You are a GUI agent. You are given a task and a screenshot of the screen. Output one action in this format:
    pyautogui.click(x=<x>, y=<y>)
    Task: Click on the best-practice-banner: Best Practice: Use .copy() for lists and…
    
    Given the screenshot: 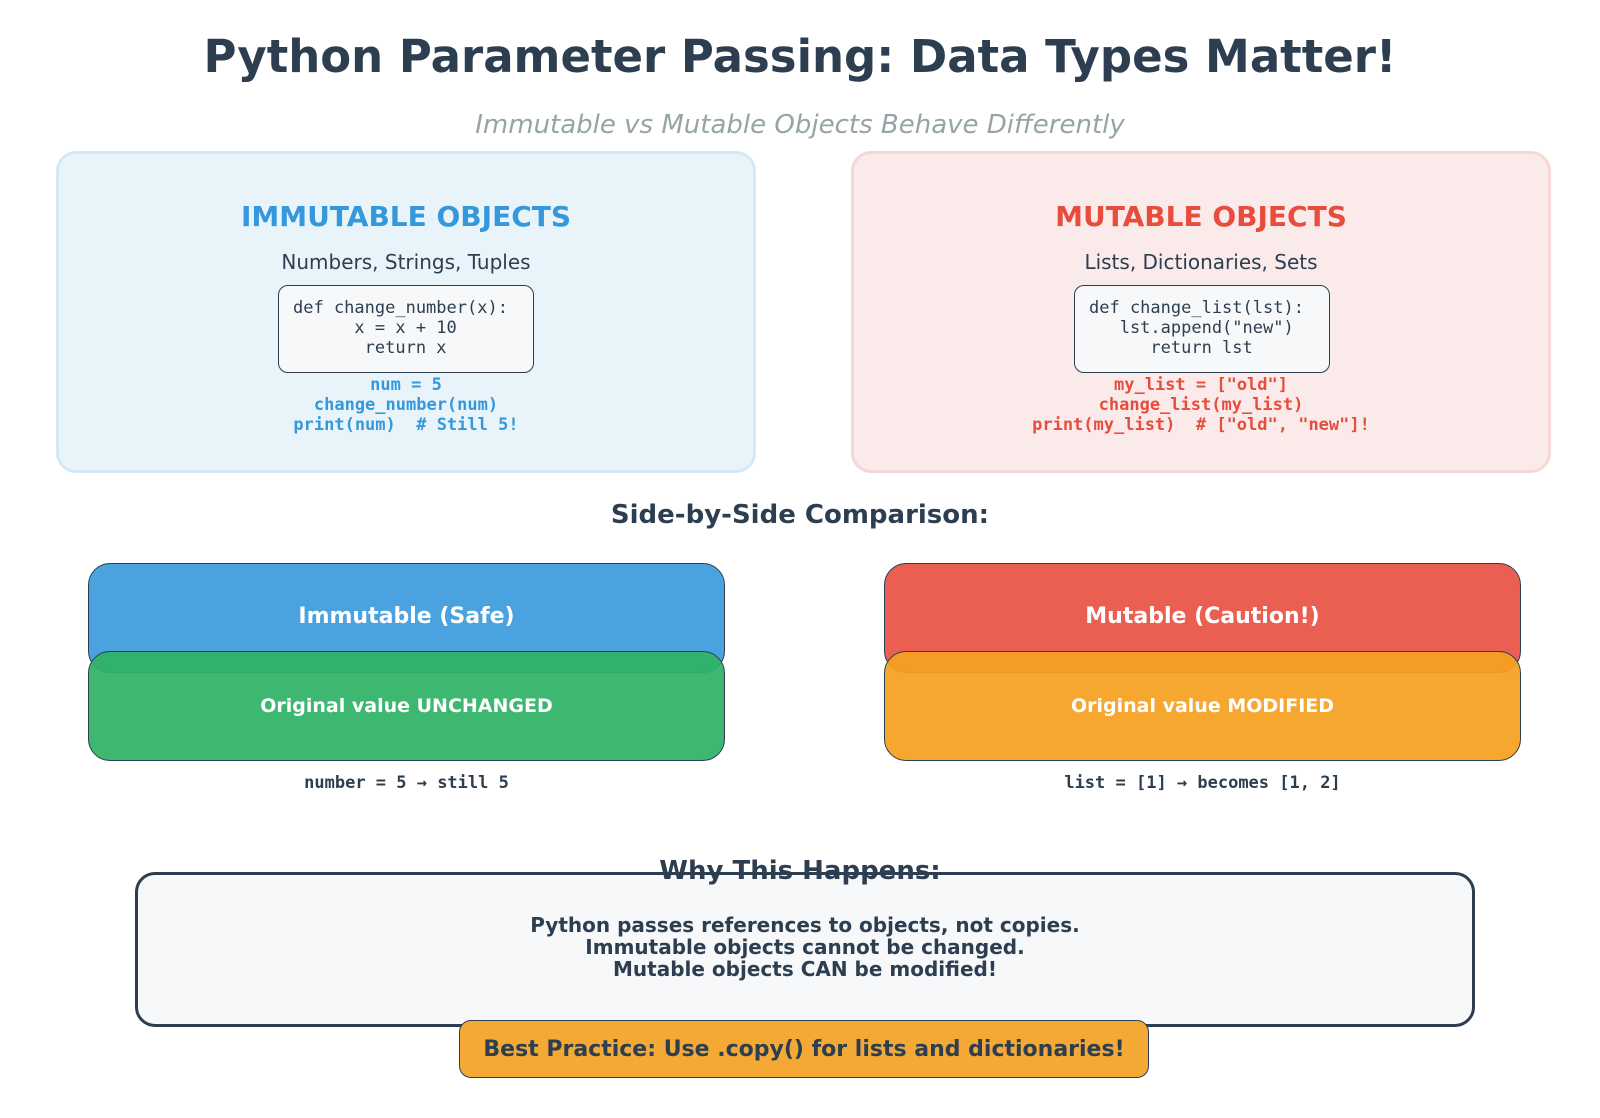 What is the action you would take?
    pyautogui.click(x=804, y=1049)
    